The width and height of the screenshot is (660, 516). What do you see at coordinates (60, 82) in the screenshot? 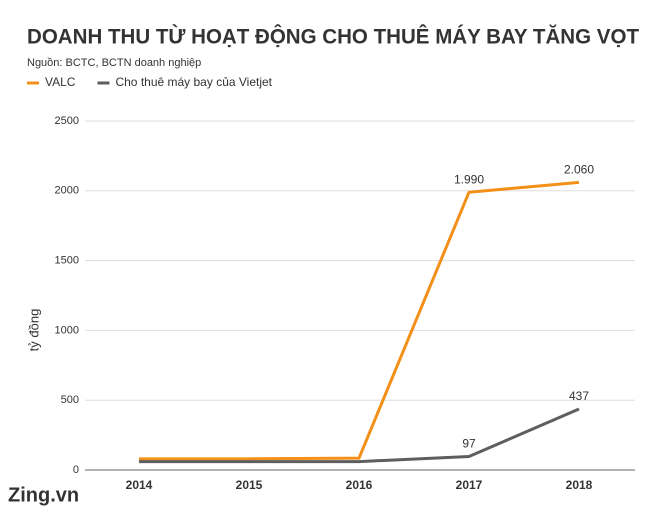
I see `legend-label: VALC` at bounding box center [60, 82].